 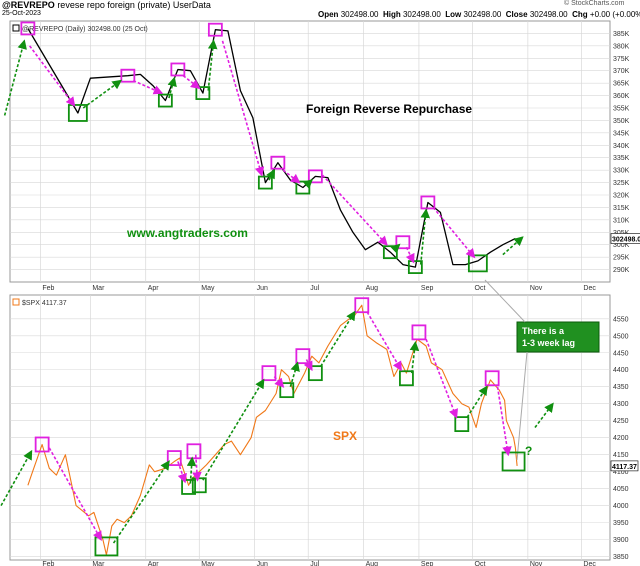 What do you see at coordinates (389, 109) in the screenshot?
I see `revrepo-title: Foreign Reverse Repurchase` at bounding box center [389, 109].